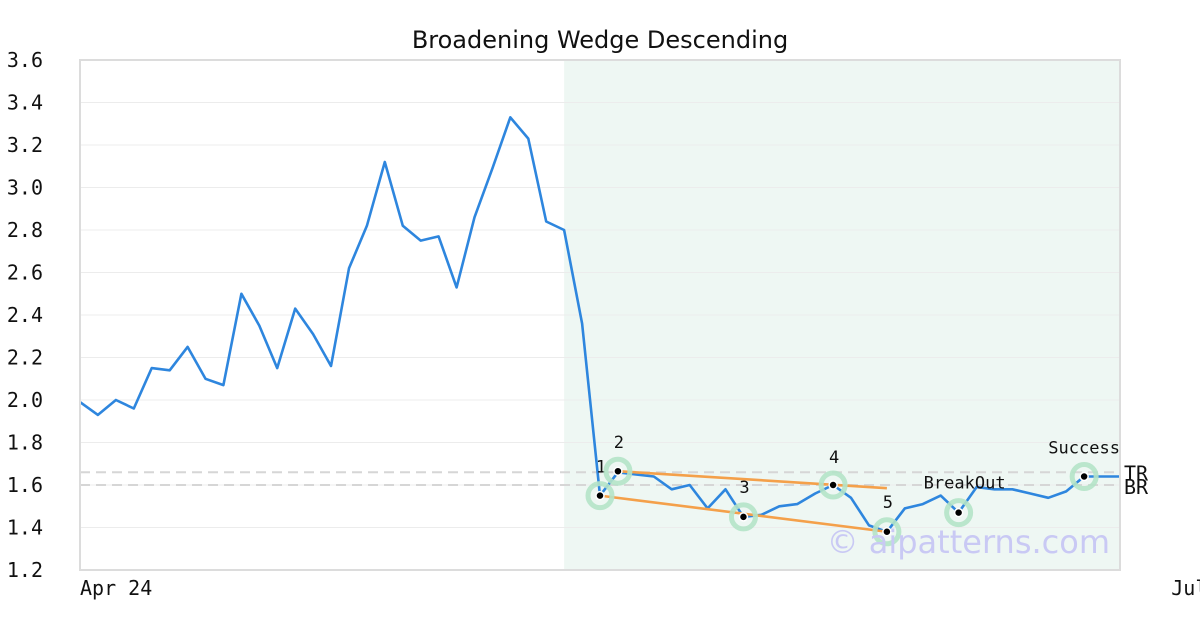 The image size is (1200, 630). What do you see at coordinates (25, 570) in the screenshot?
I see `y-tick-label: 1.2` at bounding box center [25, 570].